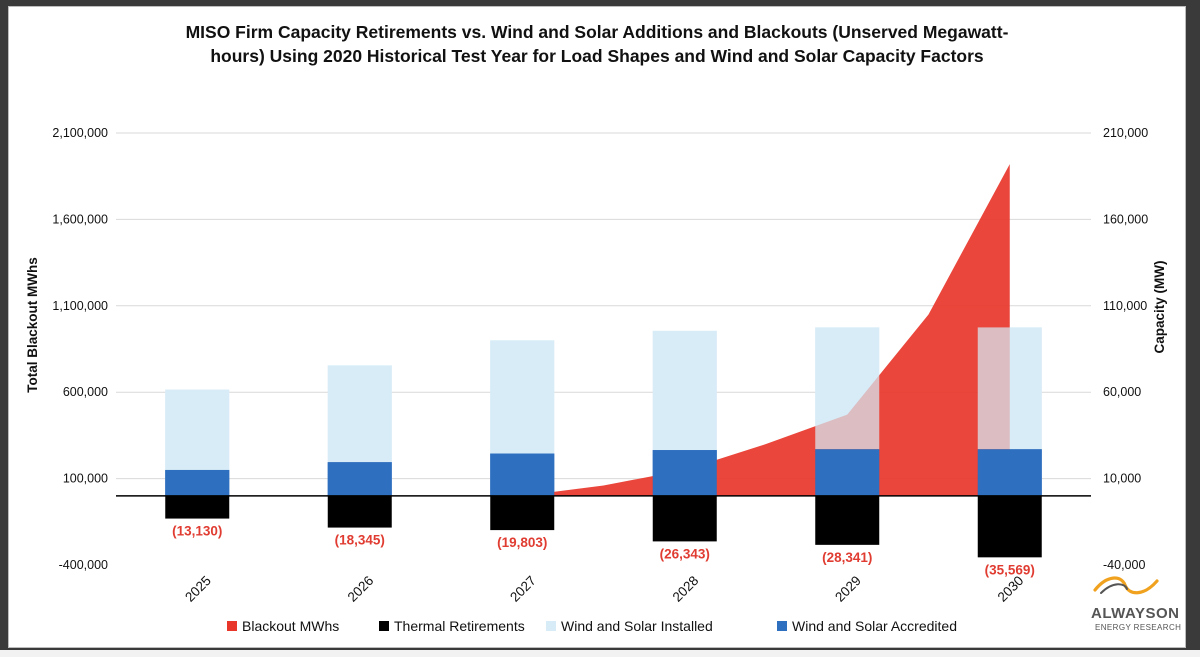 The height and width of the screenshot is (657, 1200). What do you see at coordinates (80, 133) in the screenshot?
I see `left-tick-label: 2,100,000` at bounding box center [80, 133].